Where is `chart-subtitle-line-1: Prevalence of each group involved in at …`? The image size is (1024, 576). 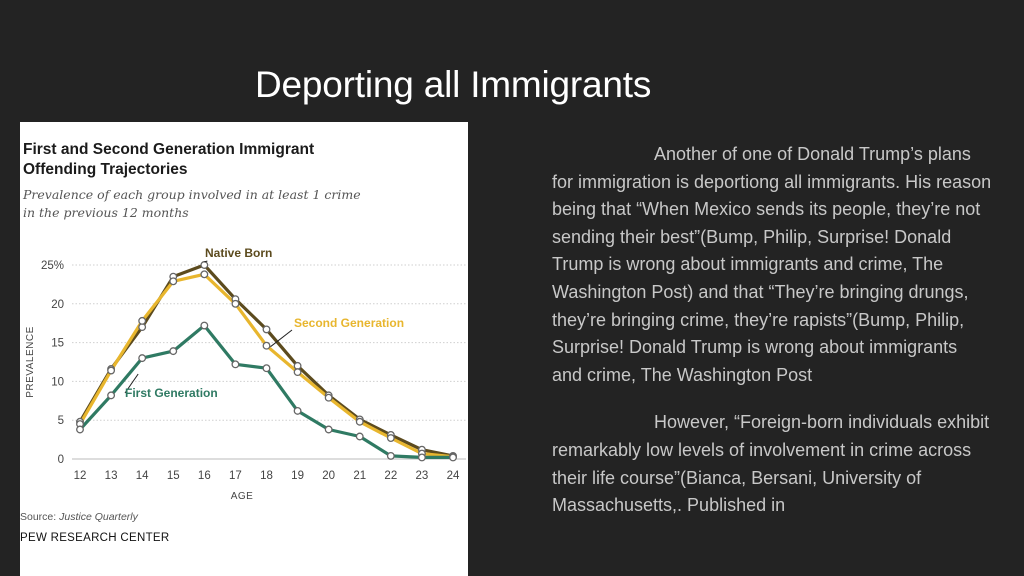 chart-subtitle-line-1: Prevalence of each group involved in at … is located at coordinates (191, 194).